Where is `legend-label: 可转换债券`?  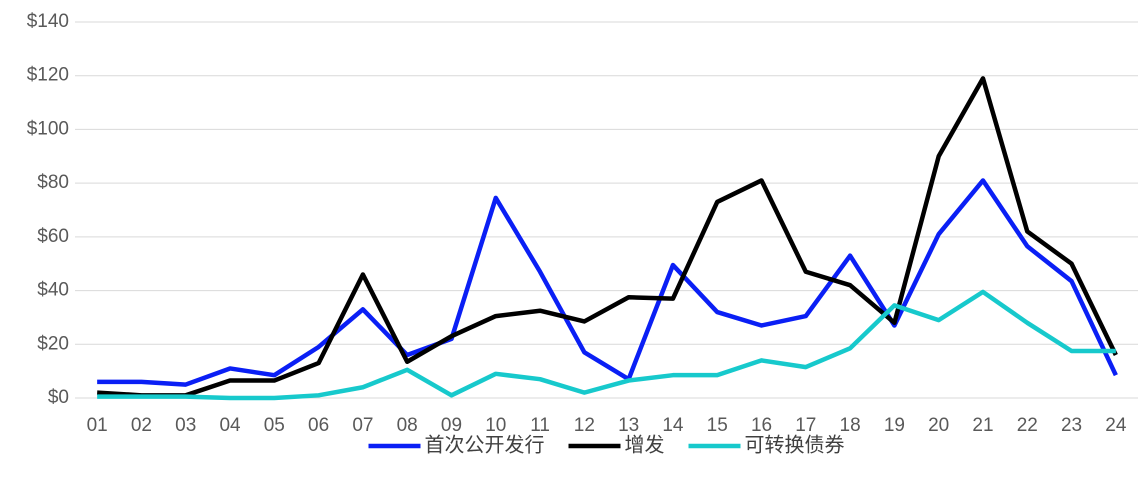
legend-label: 可转换债券 is located at coordinates (795, 444).